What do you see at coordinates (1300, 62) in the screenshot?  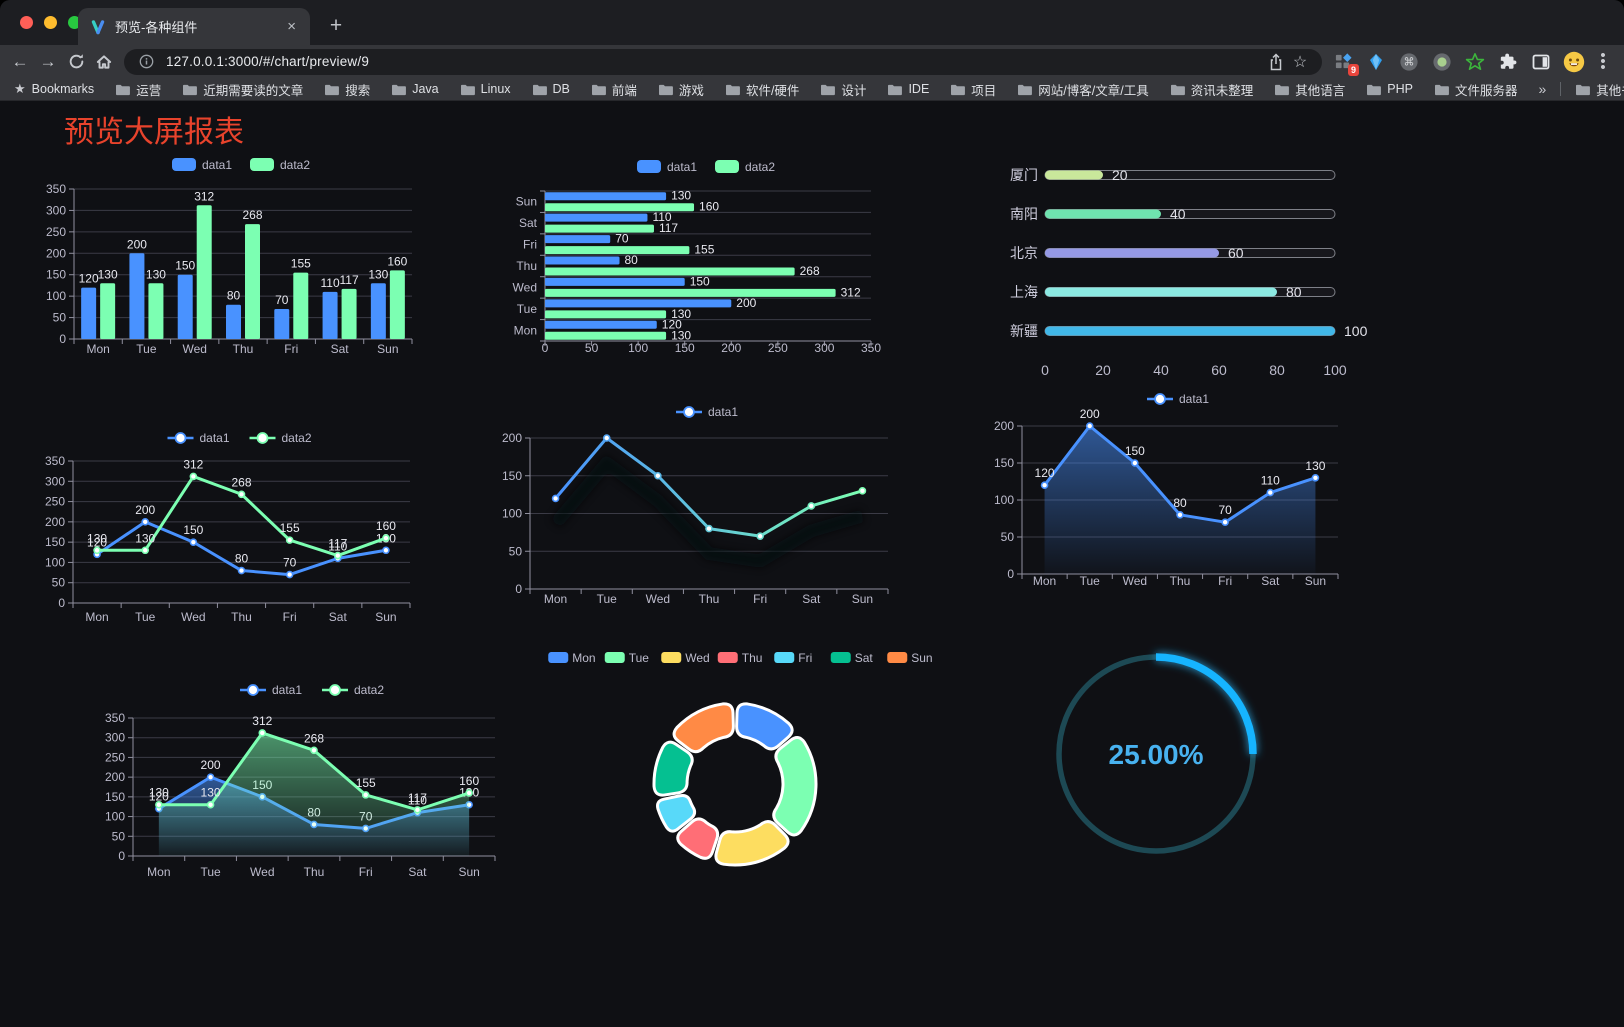 I see `bookmark-star-icon: ☆` at bounding box center [1300, 62].